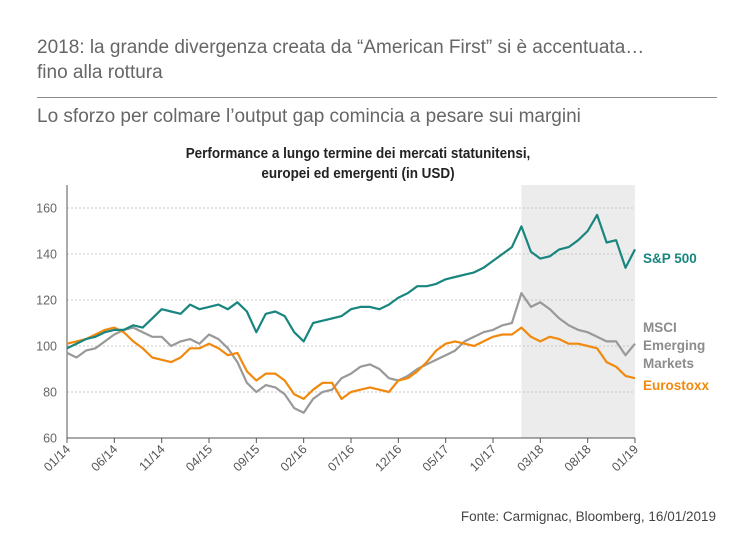 The image size is (750, 541). Describe the element at coordinates (52, 315) in the screenshot. I see `y-axis: 60 80 100 120 140 160` at that location.